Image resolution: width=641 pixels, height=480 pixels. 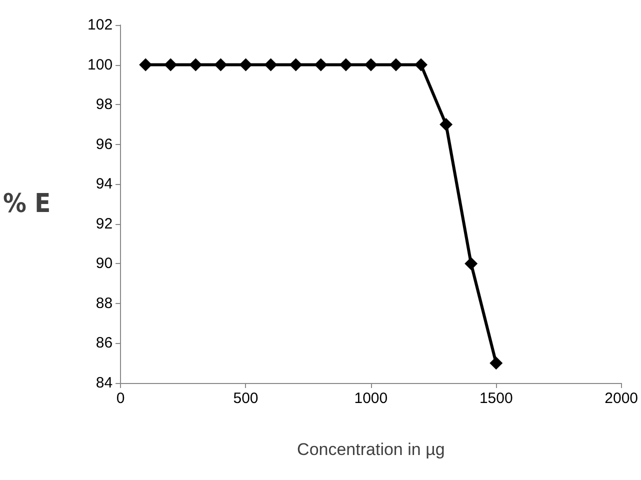 What do you see at coordinates (104, 184) in the screenshot?
I see `y-tick-label: 94` at bounding box center [104, 184].